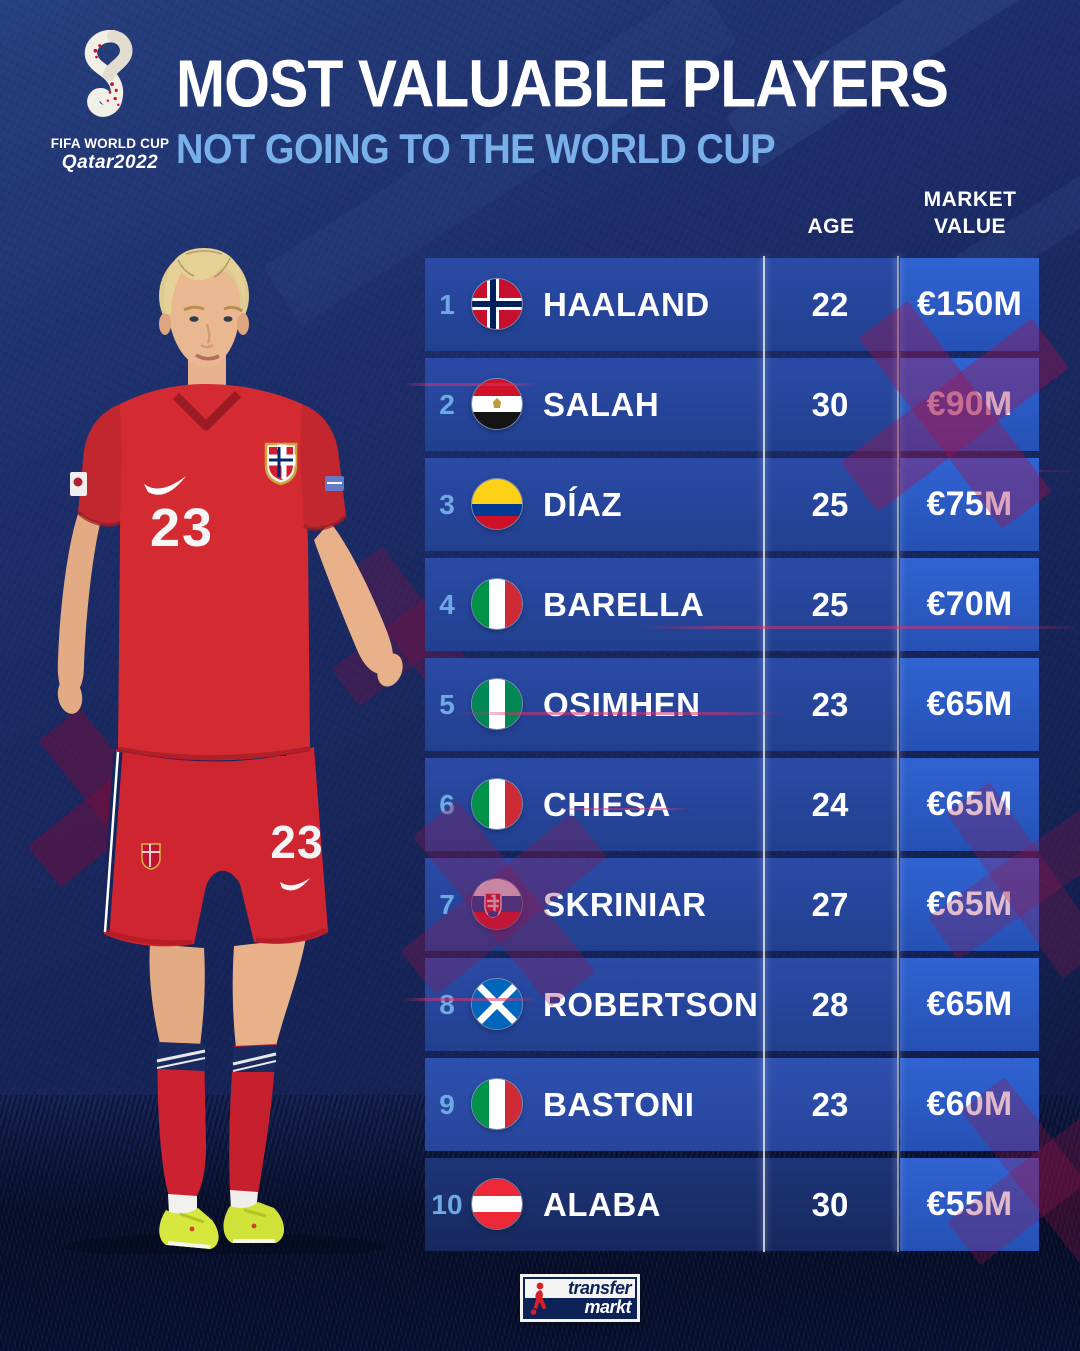 This screenshot has width=1080, height=1351. Describe the element at coordinates (447, 1104) in the screenshot. I see `rank-label: 9` at that location.